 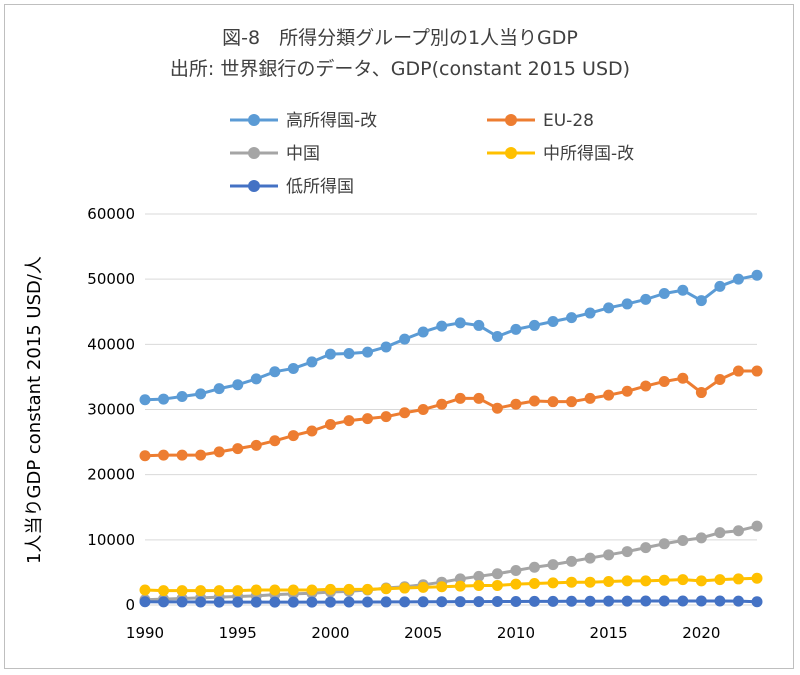 What do you see at coordinates (275, 154) in the screenshot?
I see `legend-item: 中国` at bounding box center [275, 154].